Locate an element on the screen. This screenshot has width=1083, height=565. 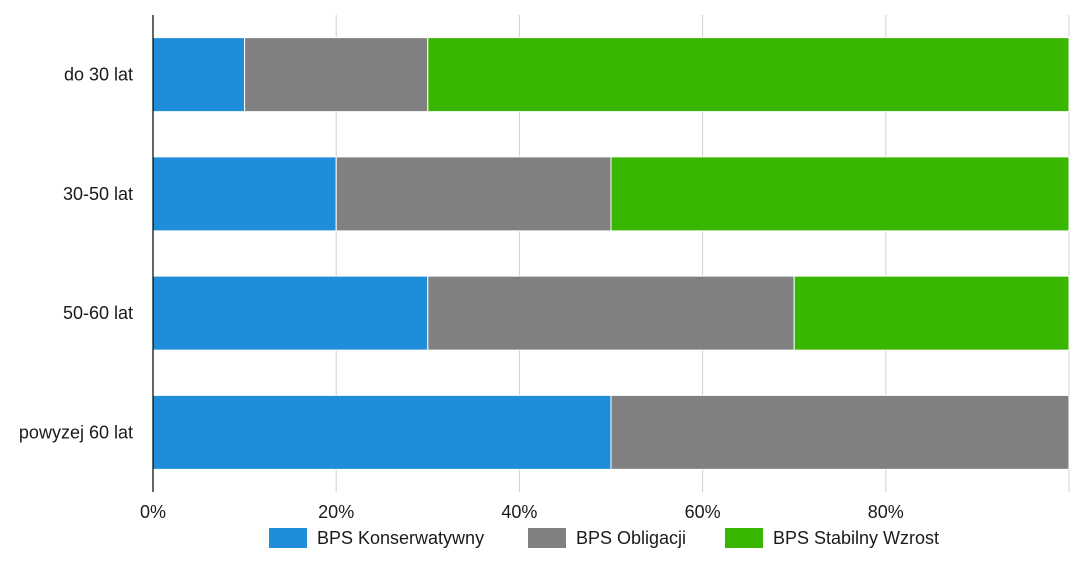
bar-do-30-lat-bps-stabilny-wzrost is located at coordinates (748, 75).